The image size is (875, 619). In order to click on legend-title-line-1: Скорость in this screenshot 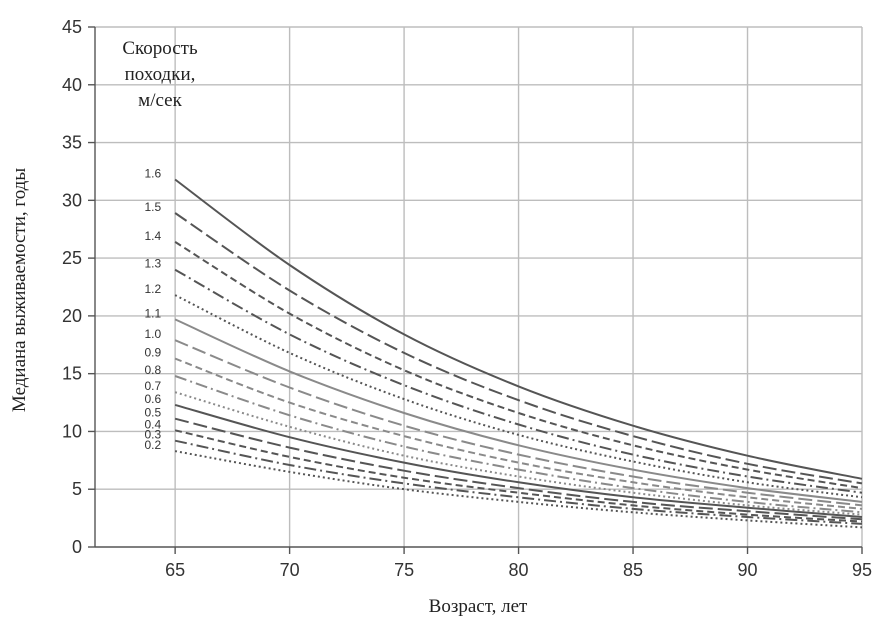, I will do `click(160, 48)`.